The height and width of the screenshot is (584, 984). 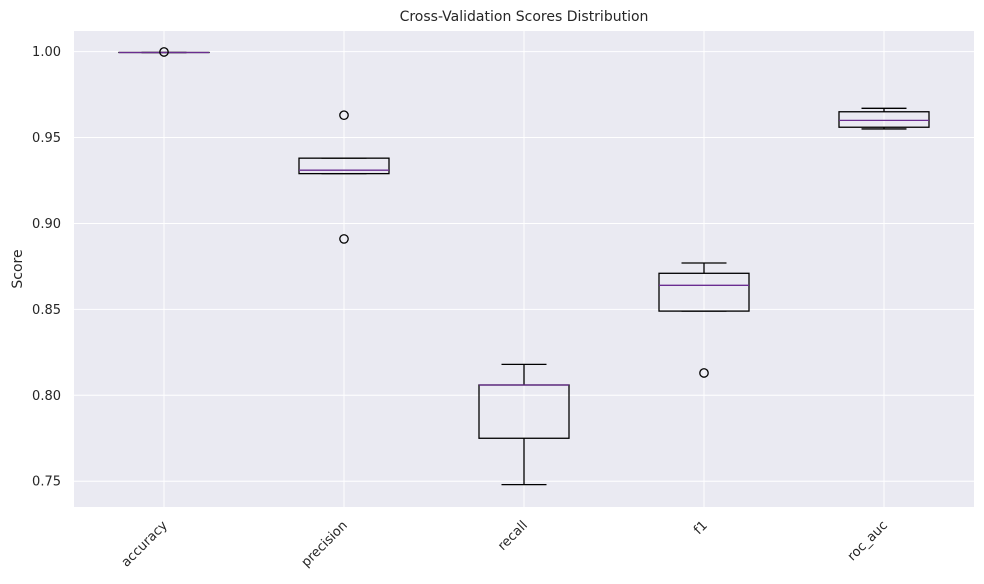 I want to click on y-tick-label: 0.90, so click(x=46, y=224).